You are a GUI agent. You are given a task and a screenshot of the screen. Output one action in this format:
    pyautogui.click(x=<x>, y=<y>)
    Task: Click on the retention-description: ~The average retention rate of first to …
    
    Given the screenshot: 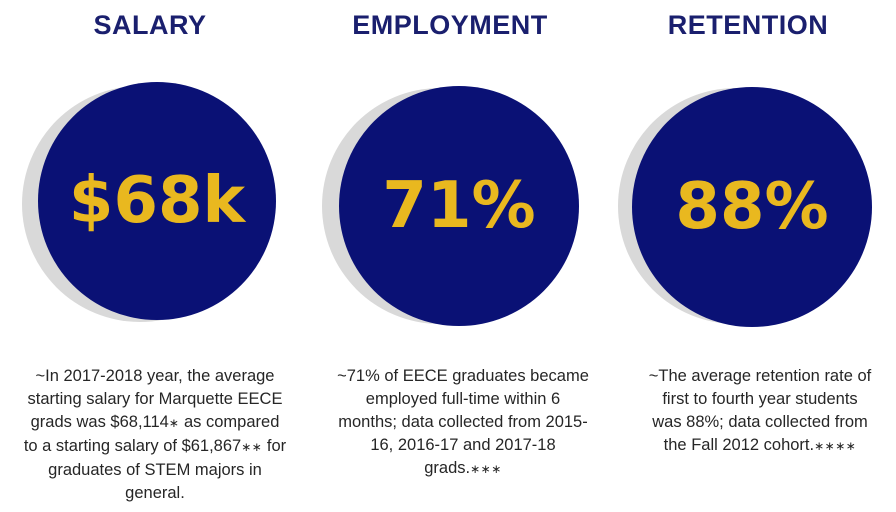 What is the action you would take?
    pyautogui.click(x=760, y=411)
    